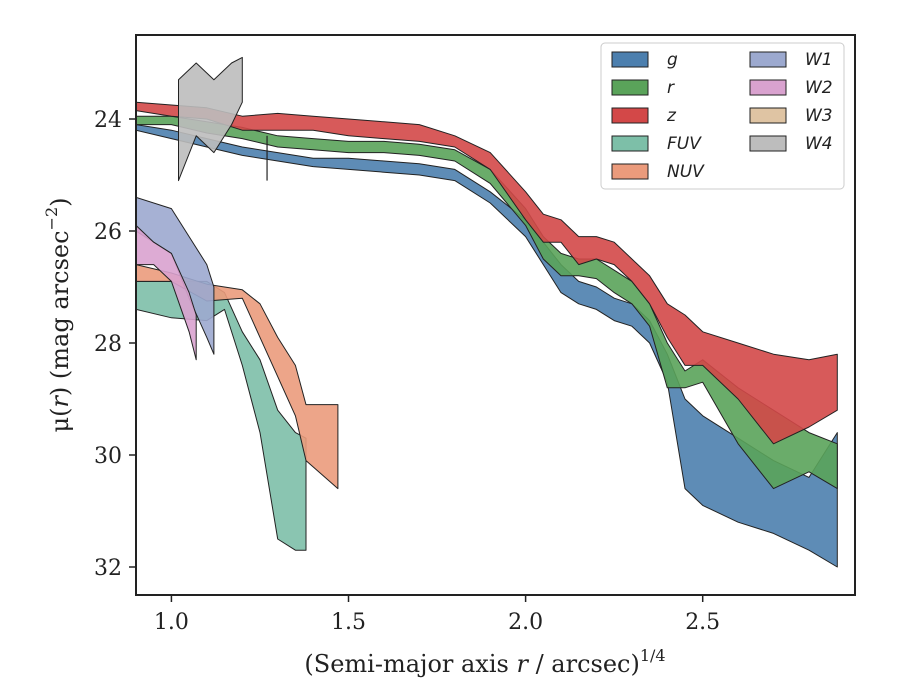 The image size is (900, 700). I want to click on y-axis-label: μ(r) (mag arcsec−2), so click(58, 314).